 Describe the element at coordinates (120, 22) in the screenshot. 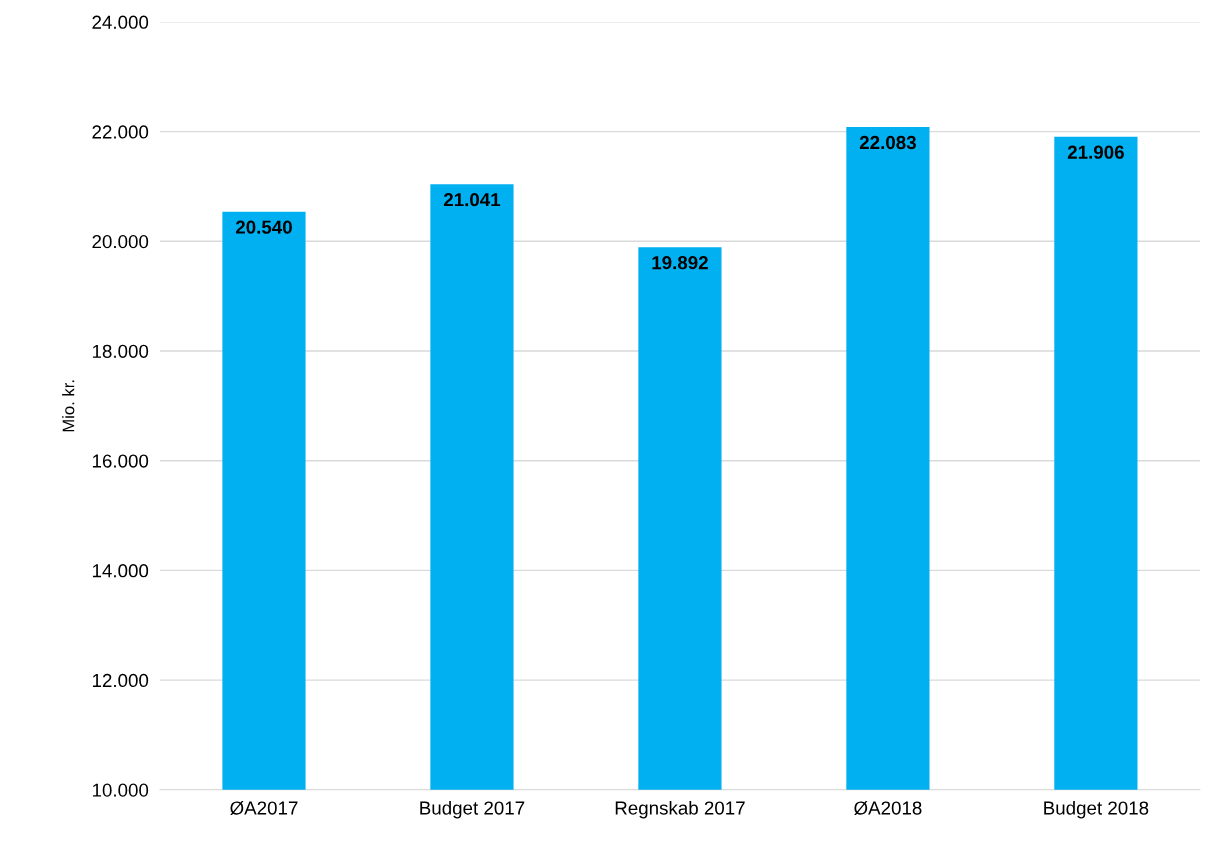

I see `y-tick-label: 24.000` at that location.